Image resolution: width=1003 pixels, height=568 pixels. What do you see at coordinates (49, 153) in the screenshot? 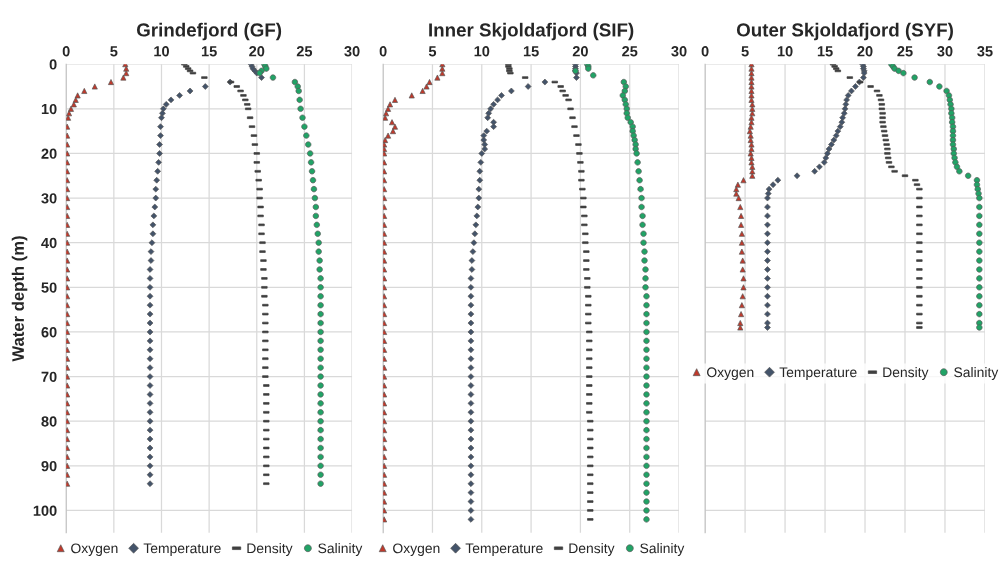
I see `y-tick-label: 20` at bounding box center [49, 153].